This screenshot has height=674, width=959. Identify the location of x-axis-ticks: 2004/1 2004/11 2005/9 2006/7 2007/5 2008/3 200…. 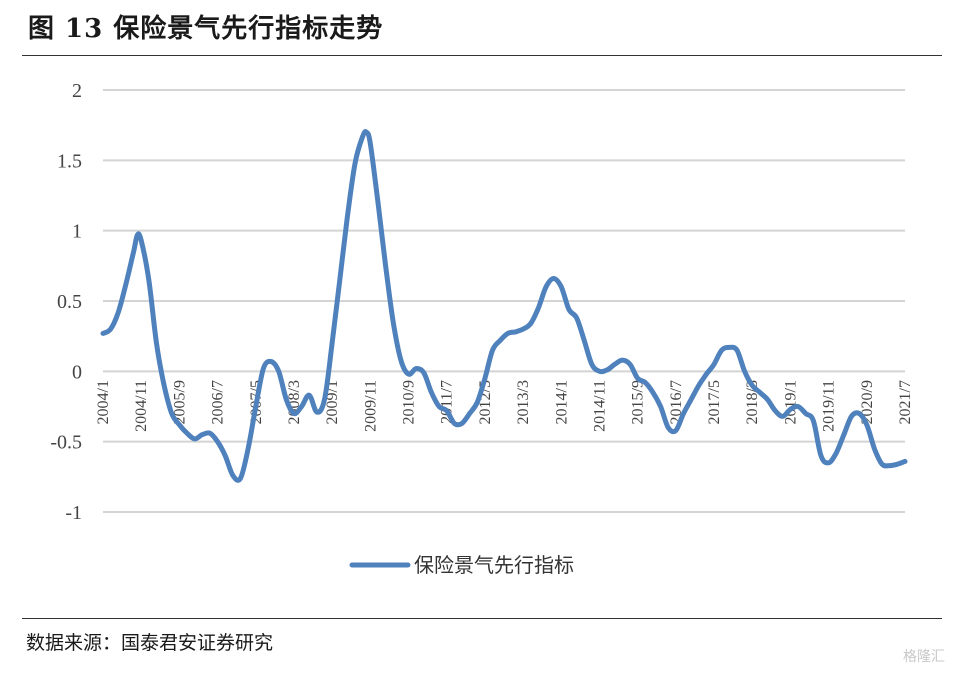
(504, 406).